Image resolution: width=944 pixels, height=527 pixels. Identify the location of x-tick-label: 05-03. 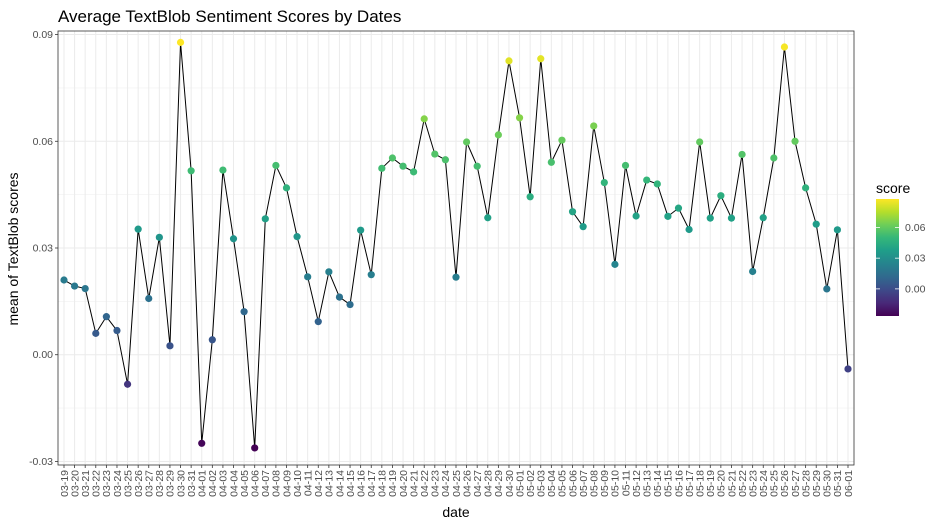
(542, 483).